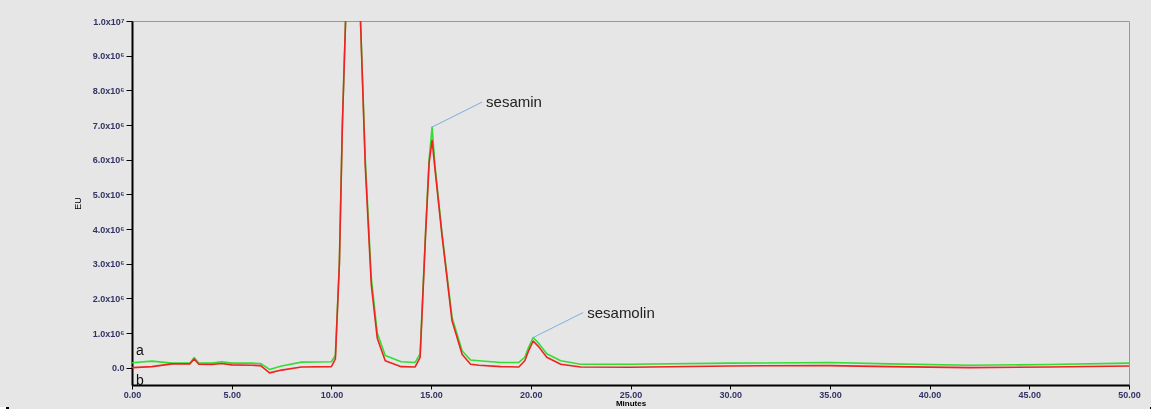 Image resolution: width=1151 pixels, height=409 pixels. What do you see at coordinates (77, 203) in the screenshot?
I see `y-axis-title: EU` at bounding box center [77, 203].